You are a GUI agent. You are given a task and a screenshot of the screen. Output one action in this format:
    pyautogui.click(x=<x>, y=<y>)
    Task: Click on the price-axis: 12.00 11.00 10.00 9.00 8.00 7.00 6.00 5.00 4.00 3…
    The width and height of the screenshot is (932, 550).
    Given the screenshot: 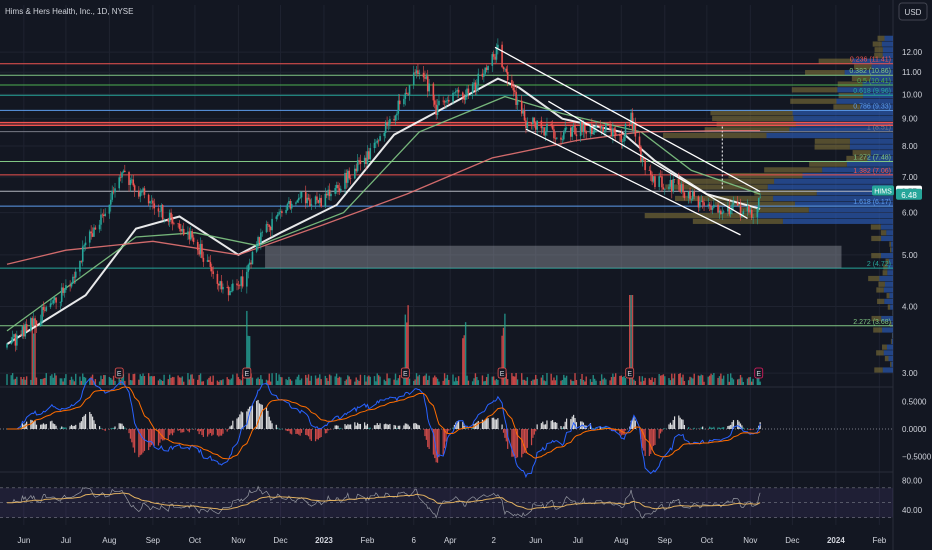 What is the action you would take?
    pyautogui.click(x=917, y=281)
    